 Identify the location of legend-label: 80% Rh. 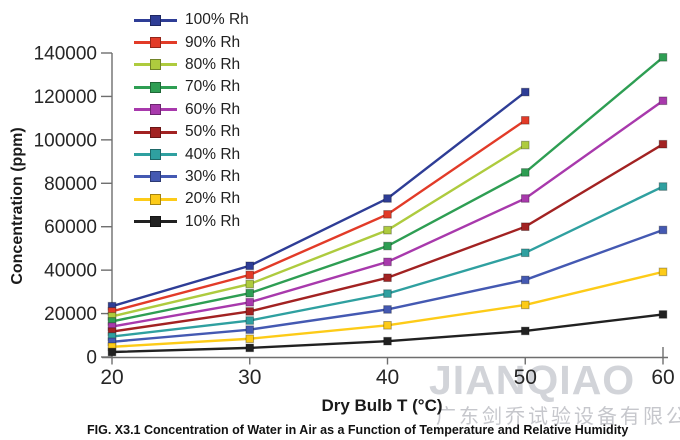
(213, 64).